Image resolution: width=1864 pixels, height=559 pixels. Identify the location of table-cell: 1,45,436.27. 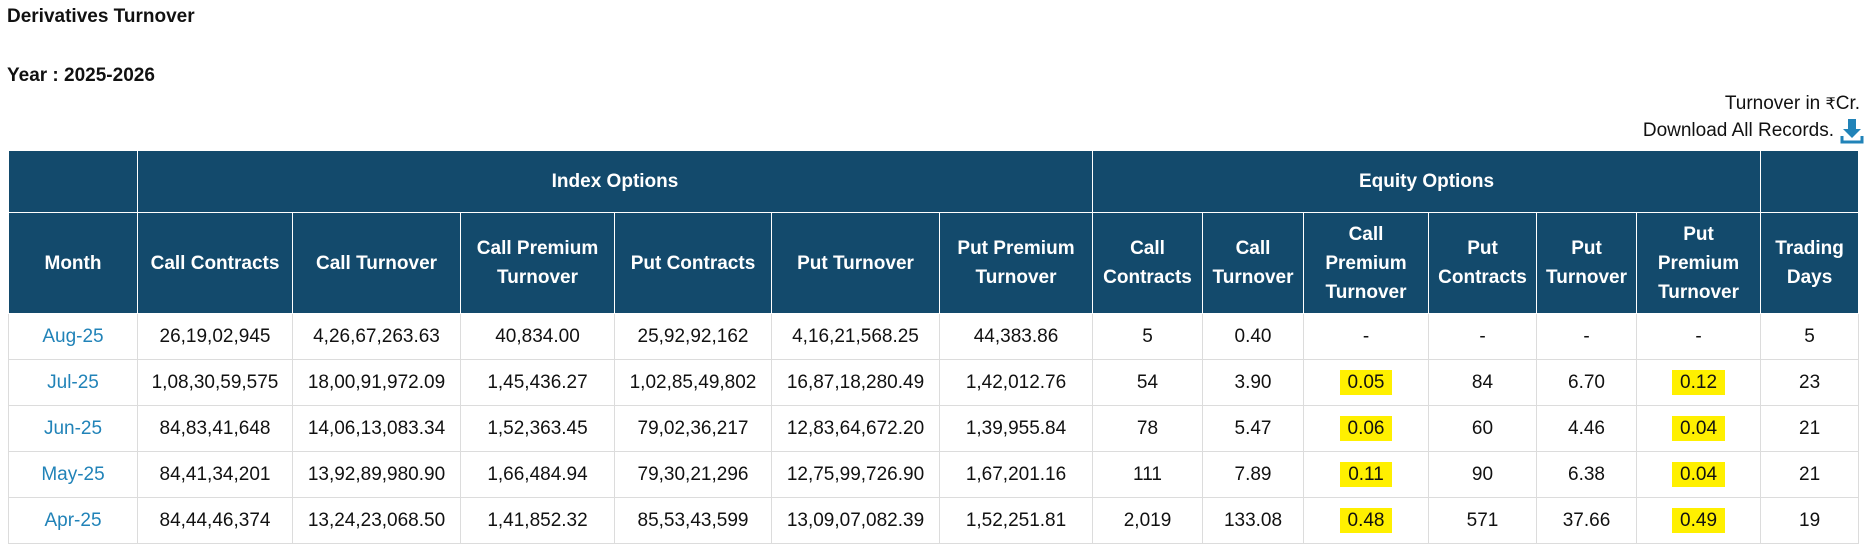
(537, 382).